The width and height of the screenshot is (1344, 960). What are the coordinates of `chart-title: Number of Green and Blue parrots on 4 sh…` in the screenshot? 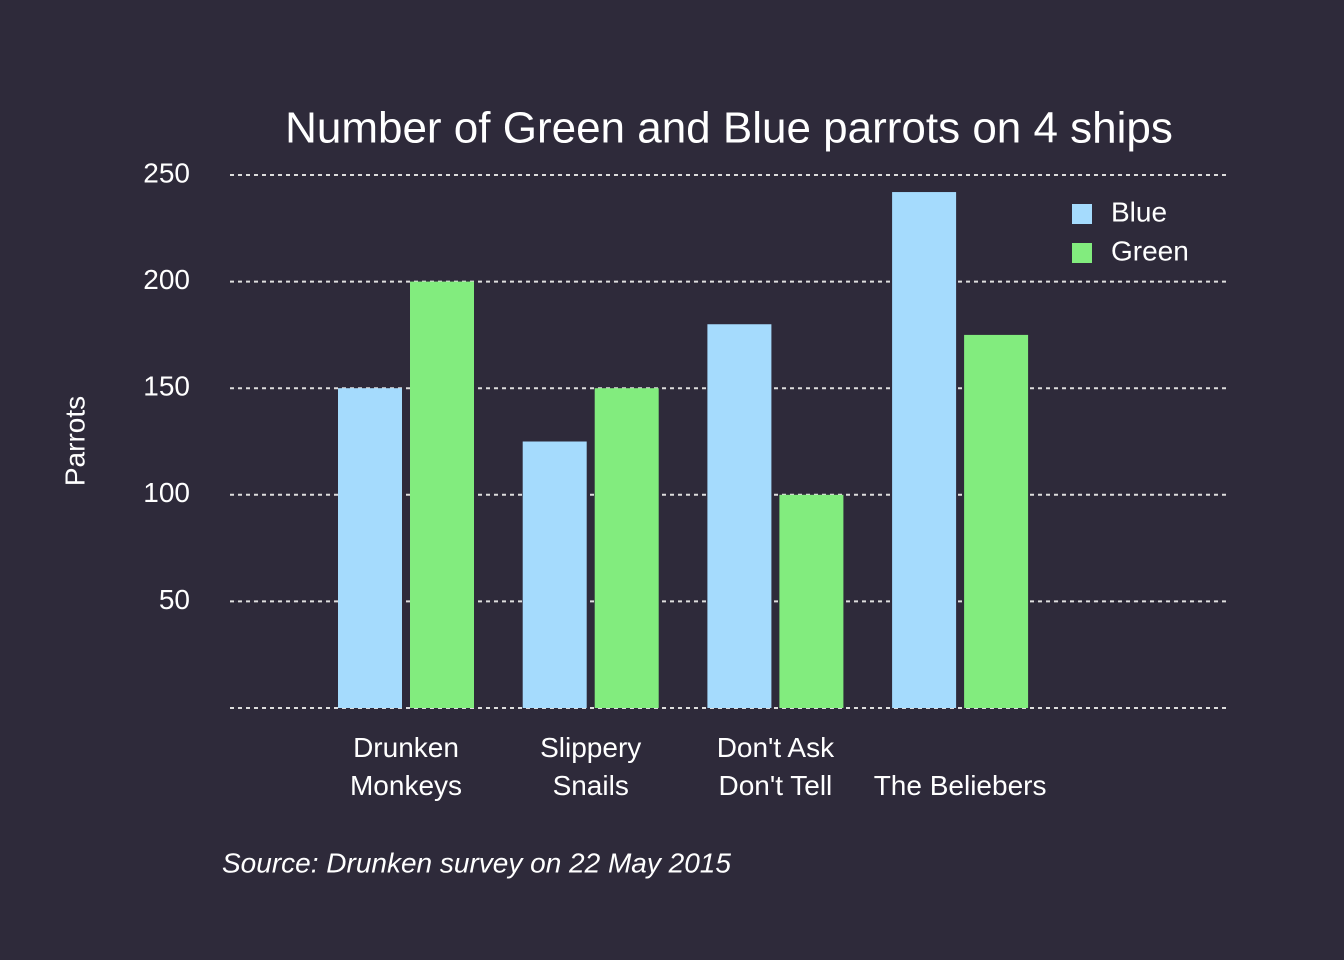 It's located at (729, 128).